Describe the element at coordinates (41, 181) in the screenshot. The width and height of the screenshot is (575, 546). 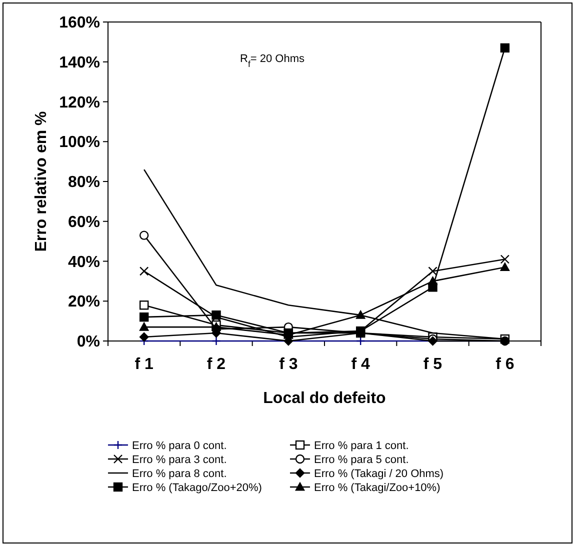
I see `y-axis-title: Erro relativo em %` at that location.